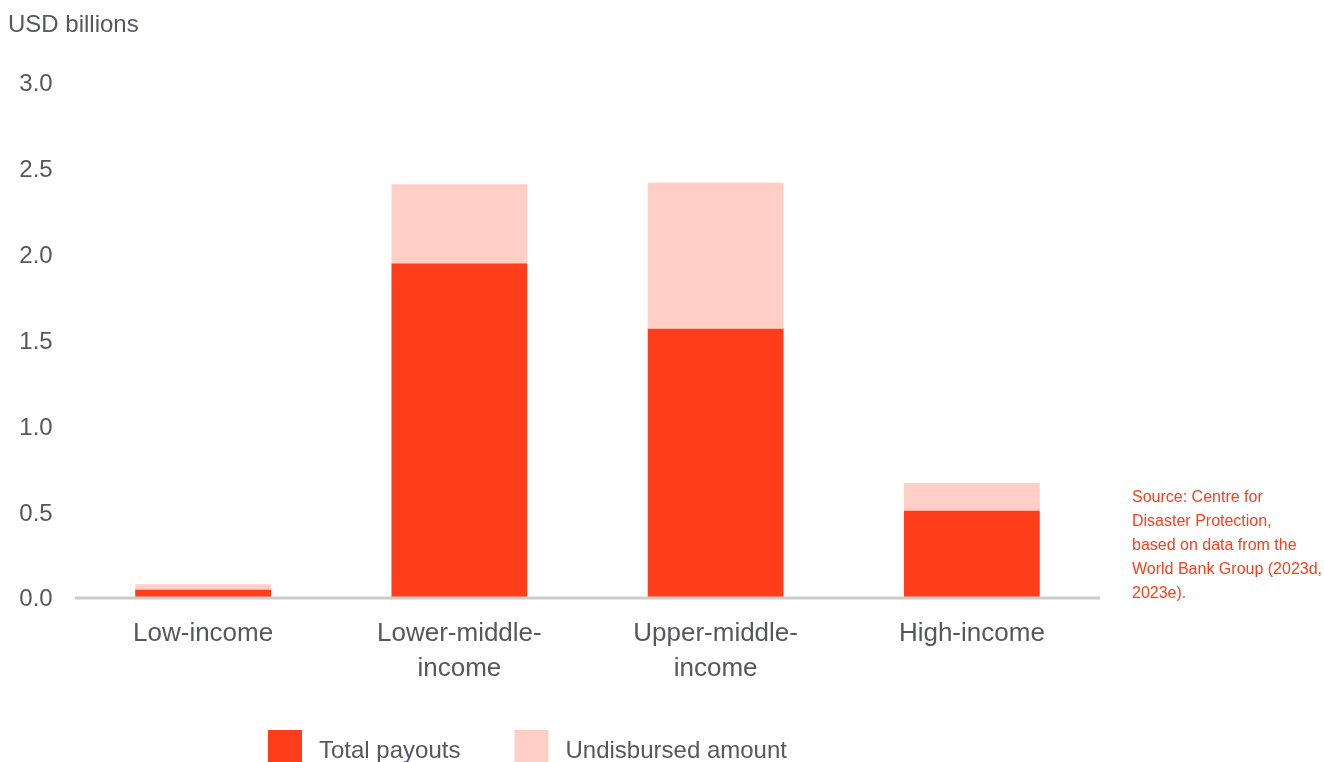  What do you see at coordinates (971, 632) in the screenshot?
I see `x-tick-label: High-income` at bounding box center [971, 632].